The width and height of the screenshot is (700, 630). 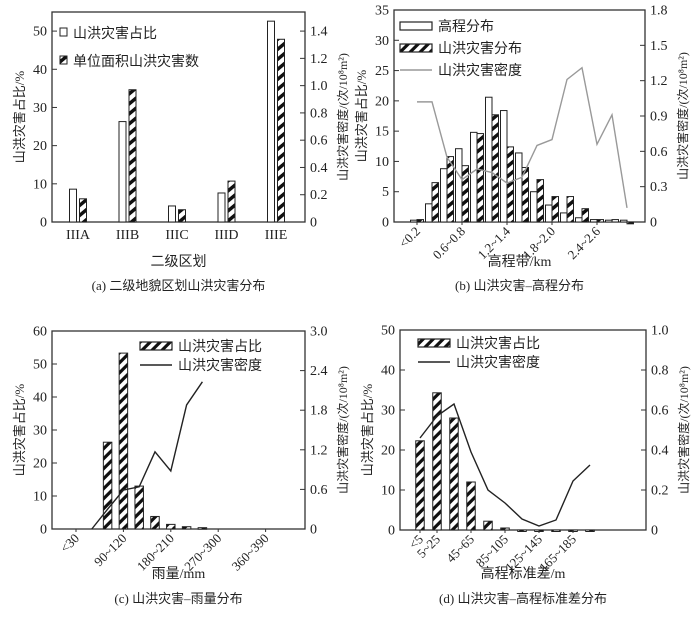 What do you see at coordinates (127, 235) in the screenshot?
I see `x-tick-label: IIIB` at bounding box center [127, 235].